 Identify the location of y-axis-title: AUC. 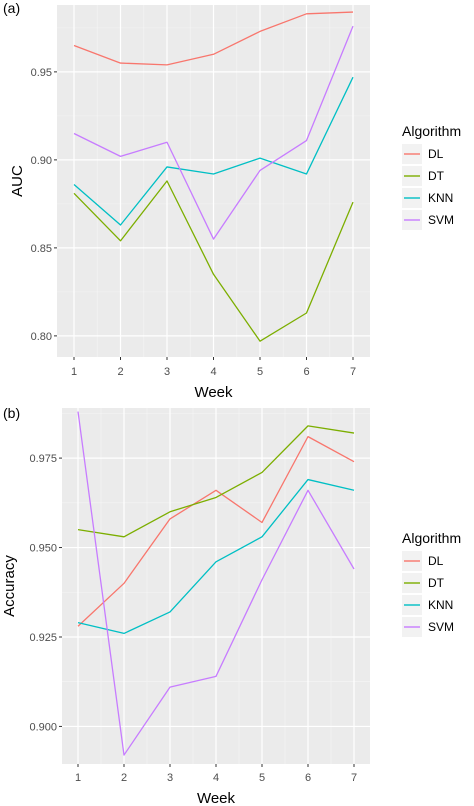
(17, 181).